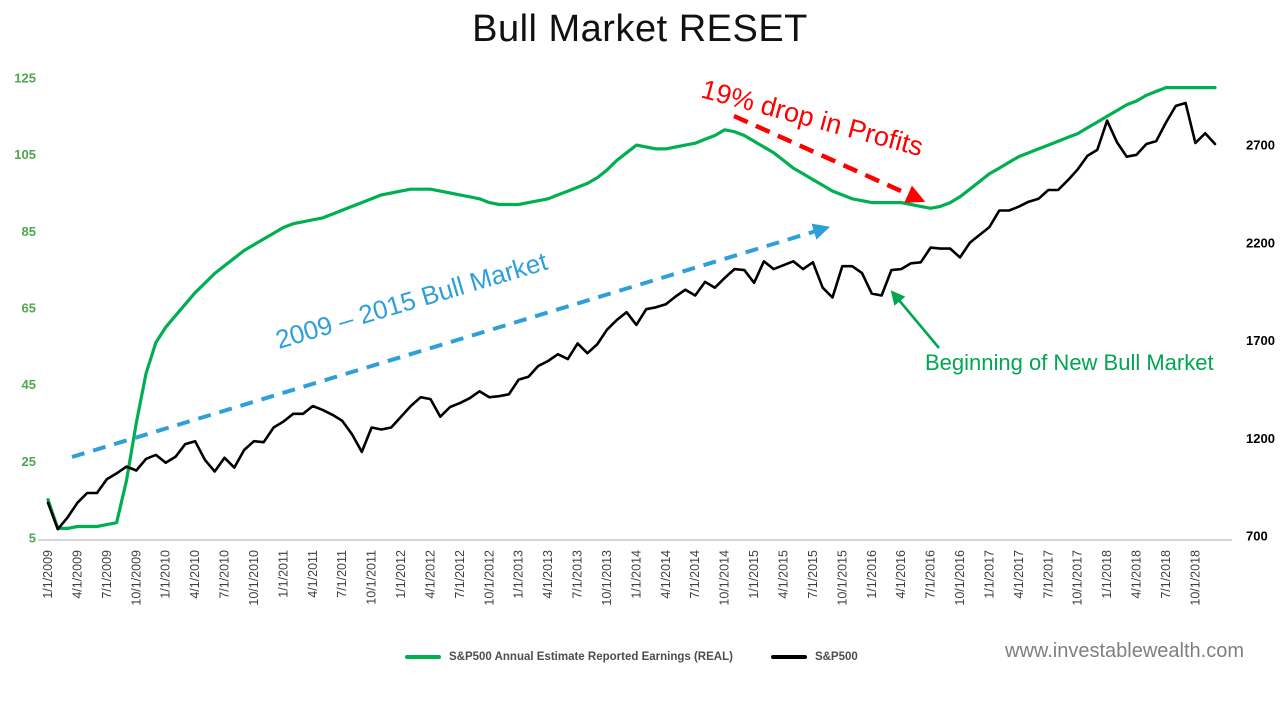 The image size is (1280, 720). Describe the element at coordinates (1137, 574) in the screenshot. I see `svg-text: 4/1/2018` at that location.